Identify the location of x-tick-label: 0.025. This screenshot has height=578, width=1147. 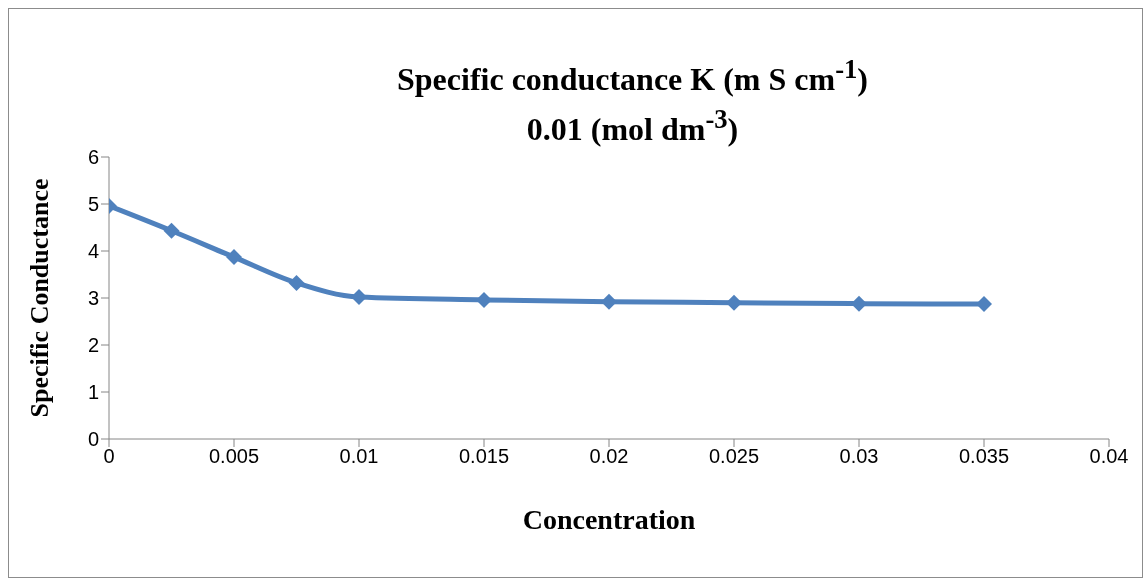
(734, 456).